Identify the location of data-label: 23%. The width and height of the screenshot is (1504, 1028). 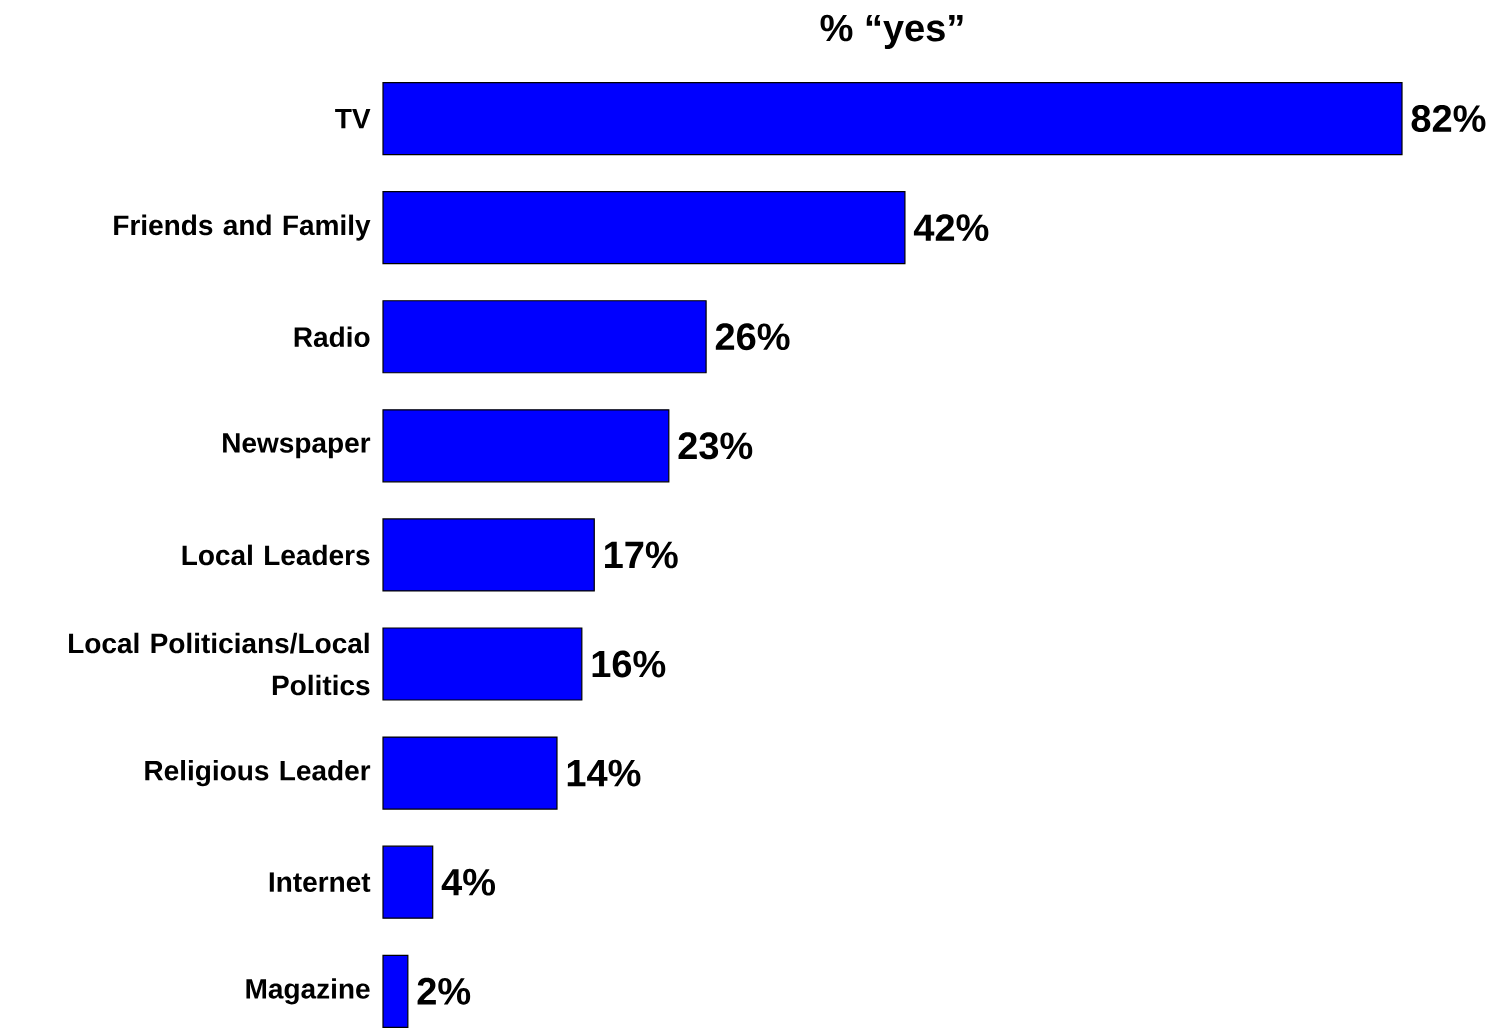
(715, 446).